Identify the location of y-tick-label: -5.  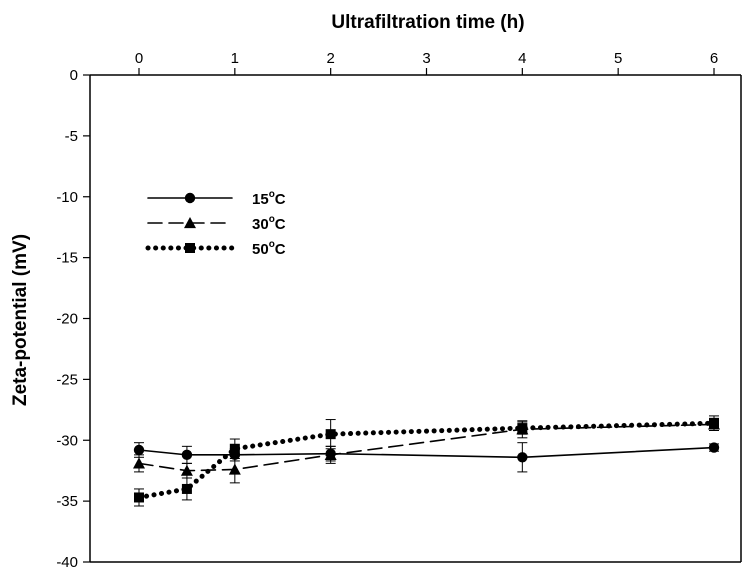
(71, 136).